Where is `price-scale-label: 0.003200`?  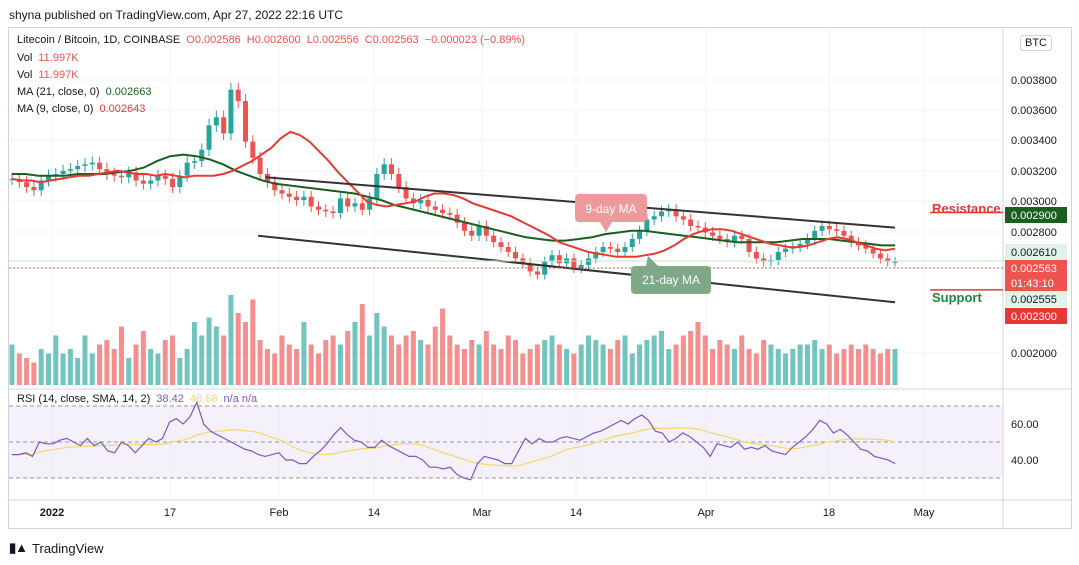 price-scale-label: 0.003200 is located at coordinates (1034, 172).